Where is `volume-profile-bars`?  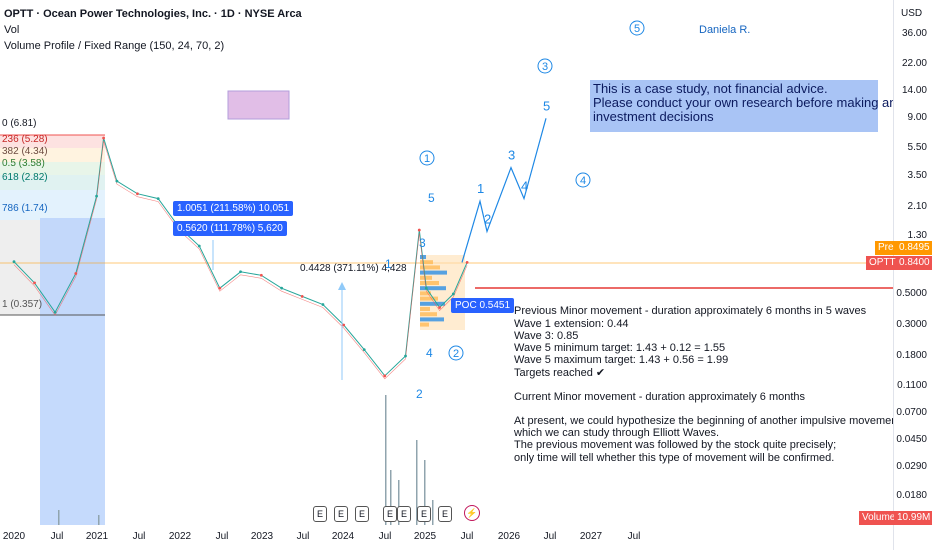
volume-profile-bars is located at coordinates (433, 291).